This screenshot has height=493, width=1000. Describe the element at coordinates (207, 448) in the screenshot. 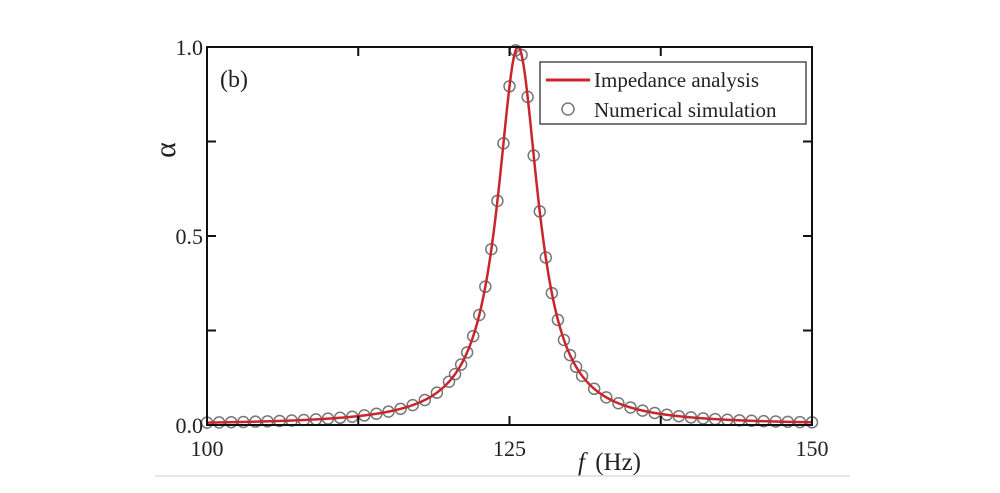

I see `x-tick-label: 100` at that location.